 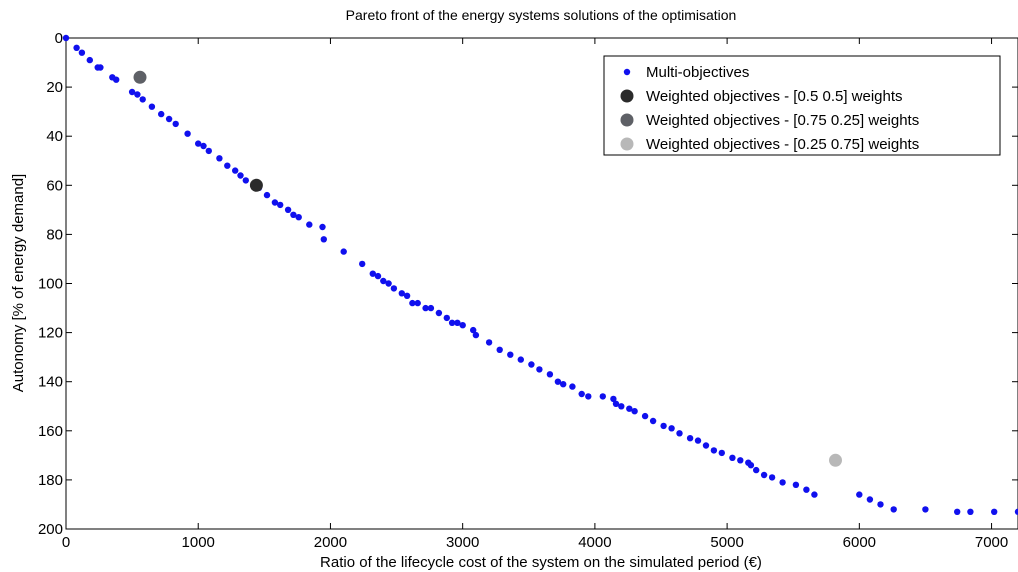 What do you see at coordinates (594, 542) in the screenshot?
I see `x-tick-label: 4000` at bounding box center [594, 542].